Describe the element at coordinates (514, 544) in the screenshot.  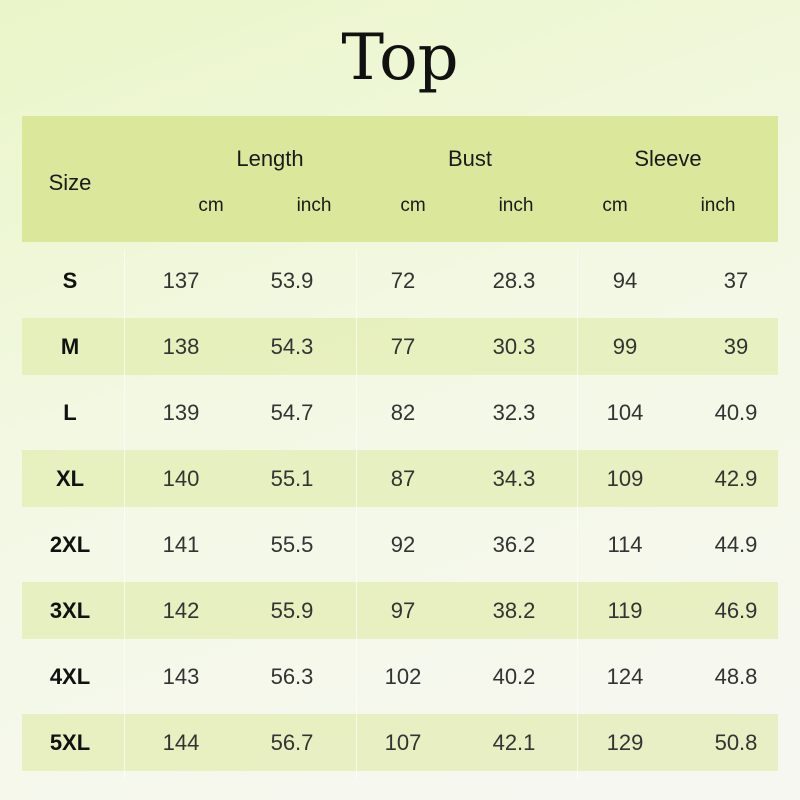
I see `value-cell: 36.2` at that location.